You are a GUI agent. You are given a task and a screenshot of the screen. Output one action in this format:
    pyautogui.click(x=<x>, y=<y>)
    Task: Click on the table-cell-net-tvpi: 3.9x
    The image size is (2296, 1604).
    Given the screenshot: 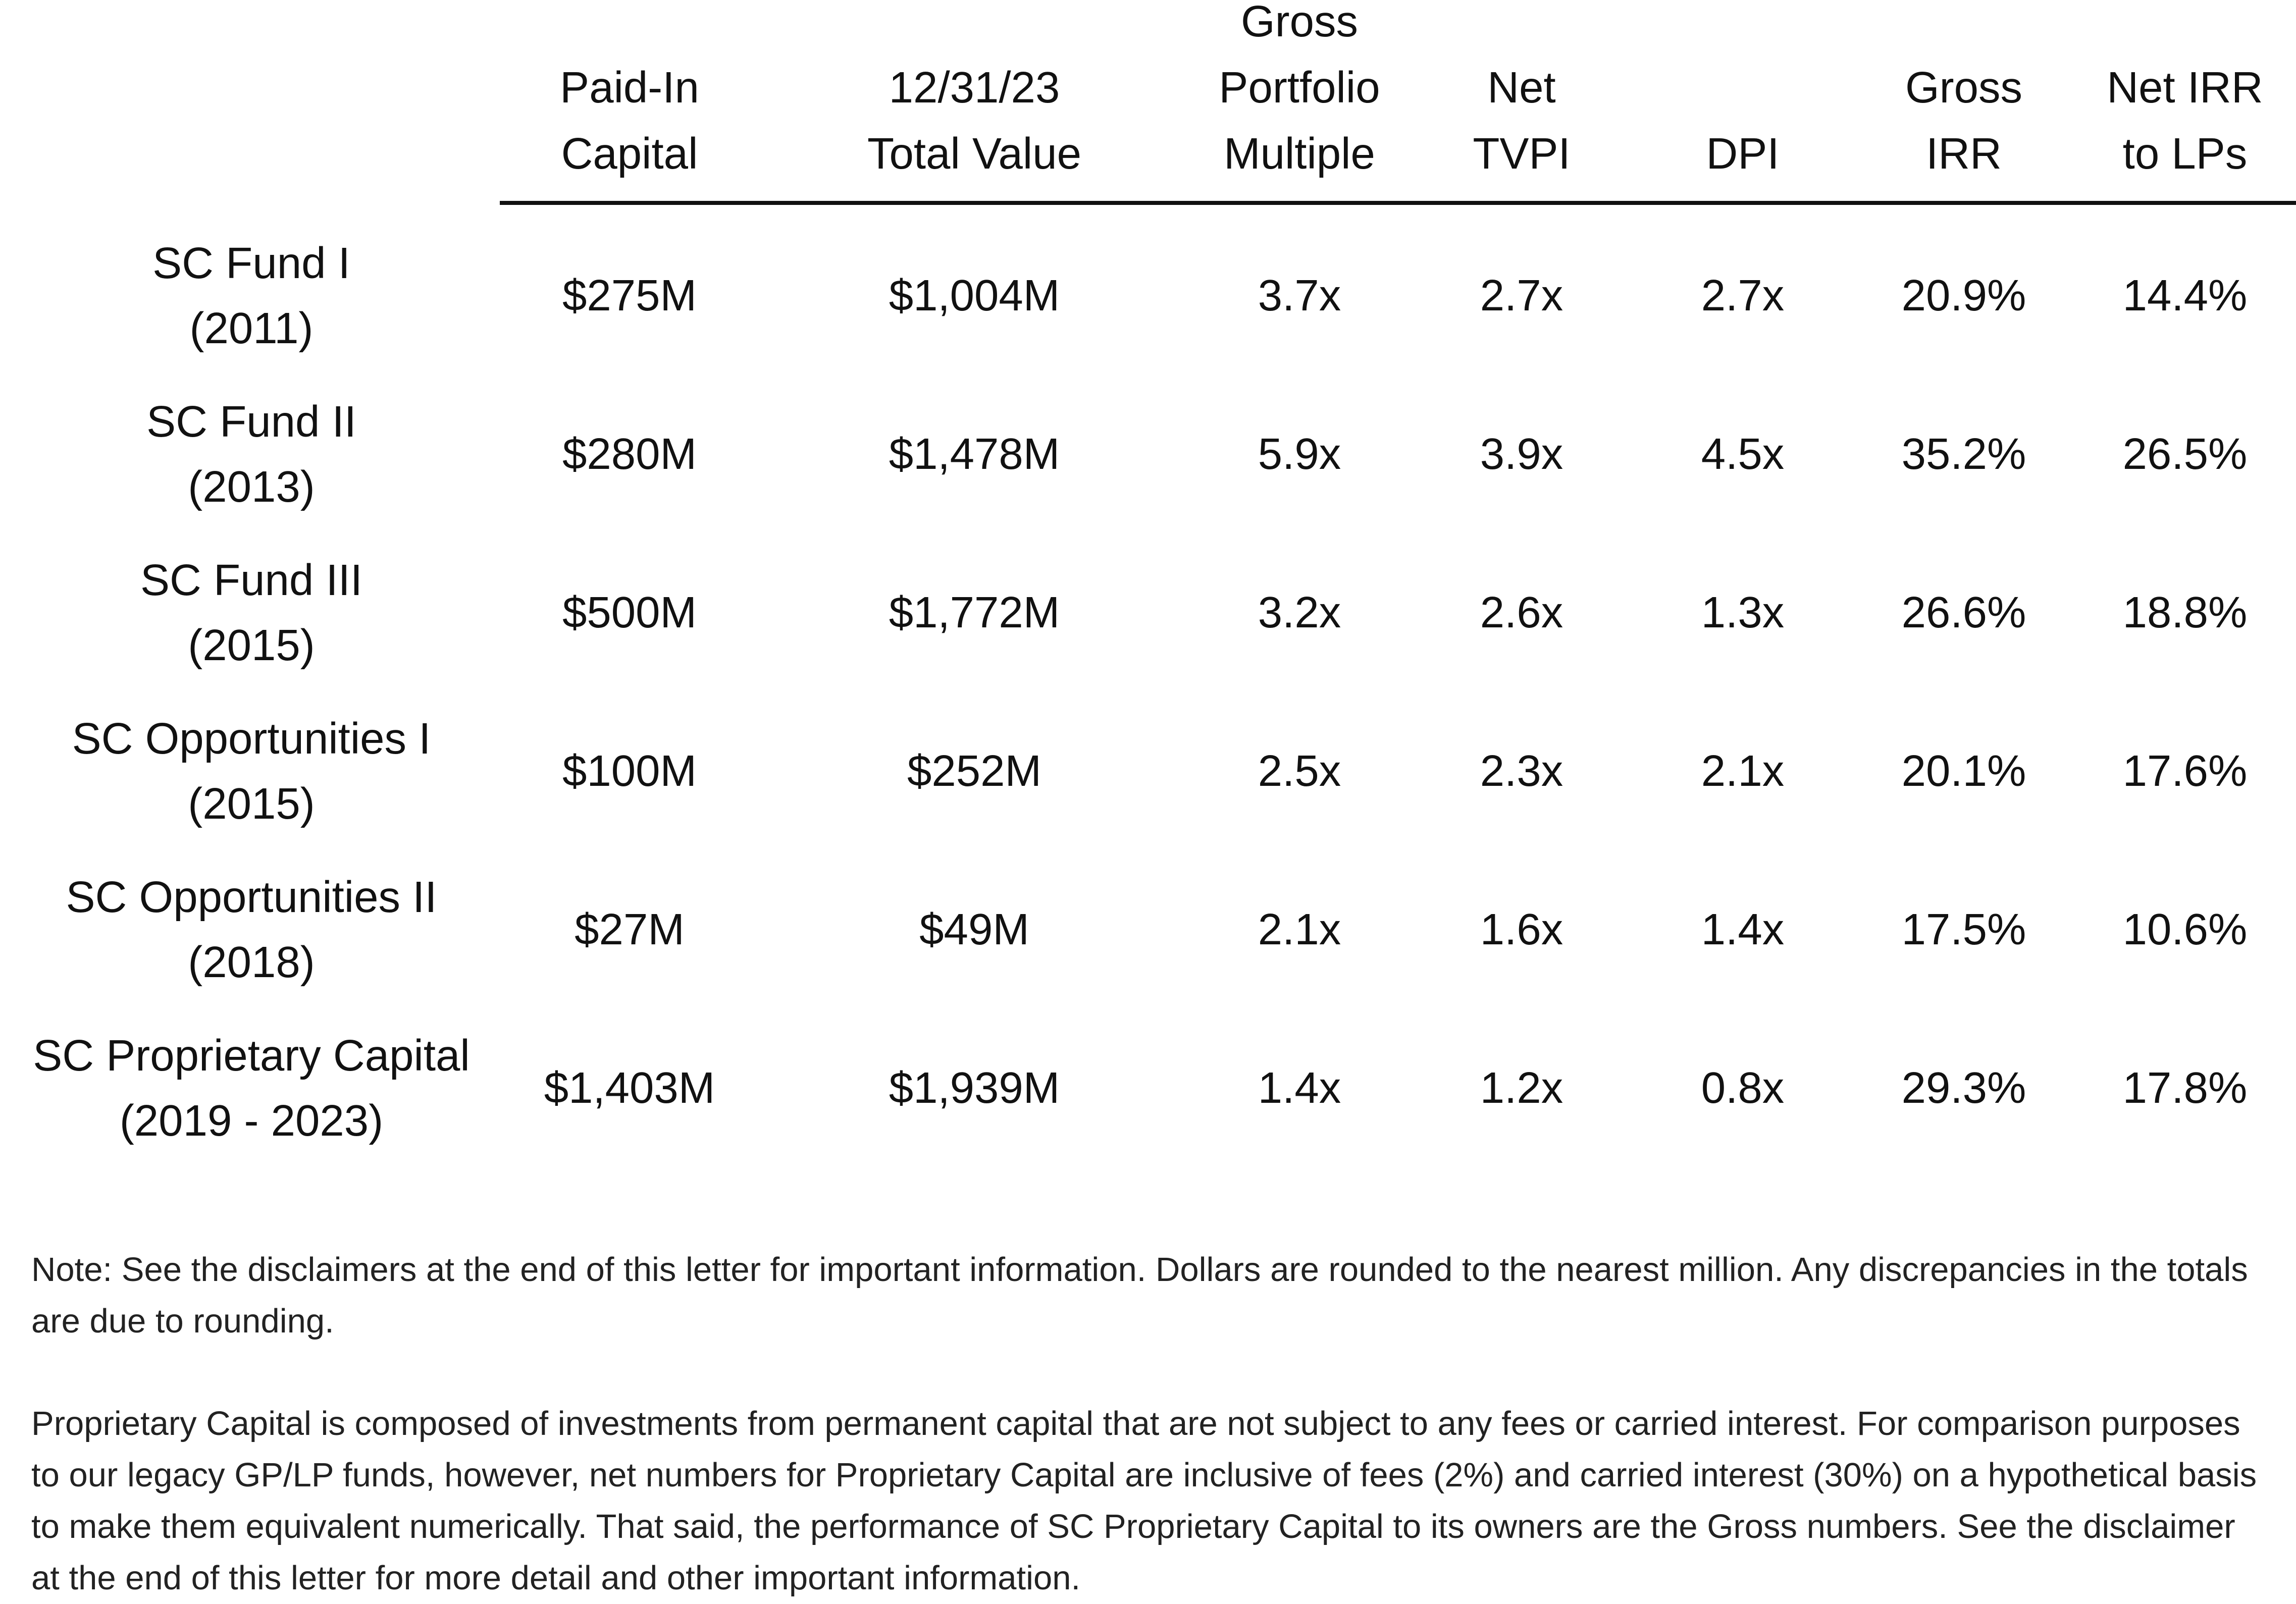 What is the action you would take?
    pyautogui.click(x=1522, y=454)
    